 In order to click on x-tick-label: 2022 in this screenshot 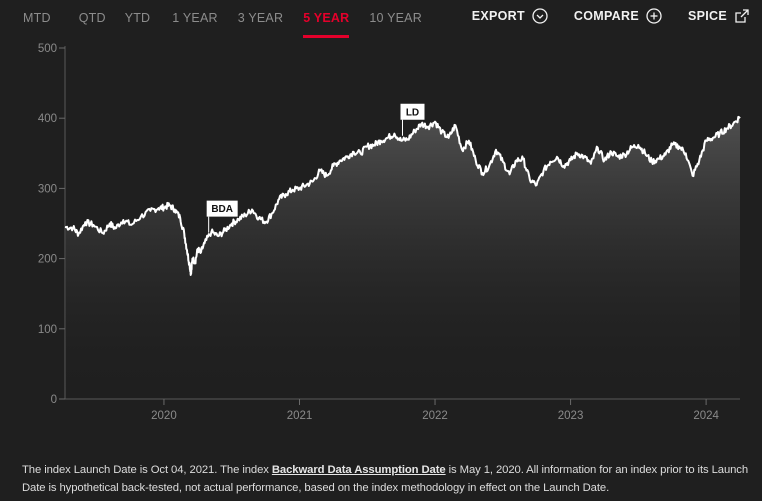, I will do `click(435, 416)`.